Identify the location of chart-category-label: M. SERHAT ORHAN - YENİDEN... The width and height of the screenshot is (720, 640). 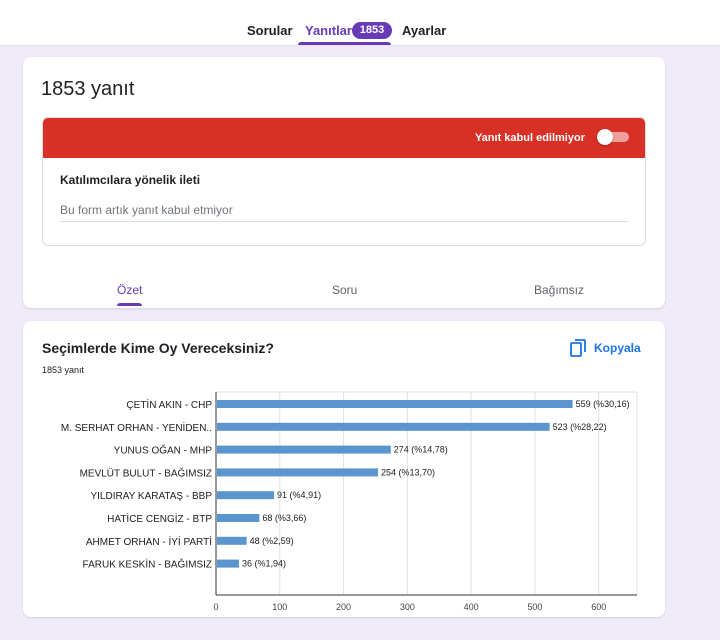
(136, 427).